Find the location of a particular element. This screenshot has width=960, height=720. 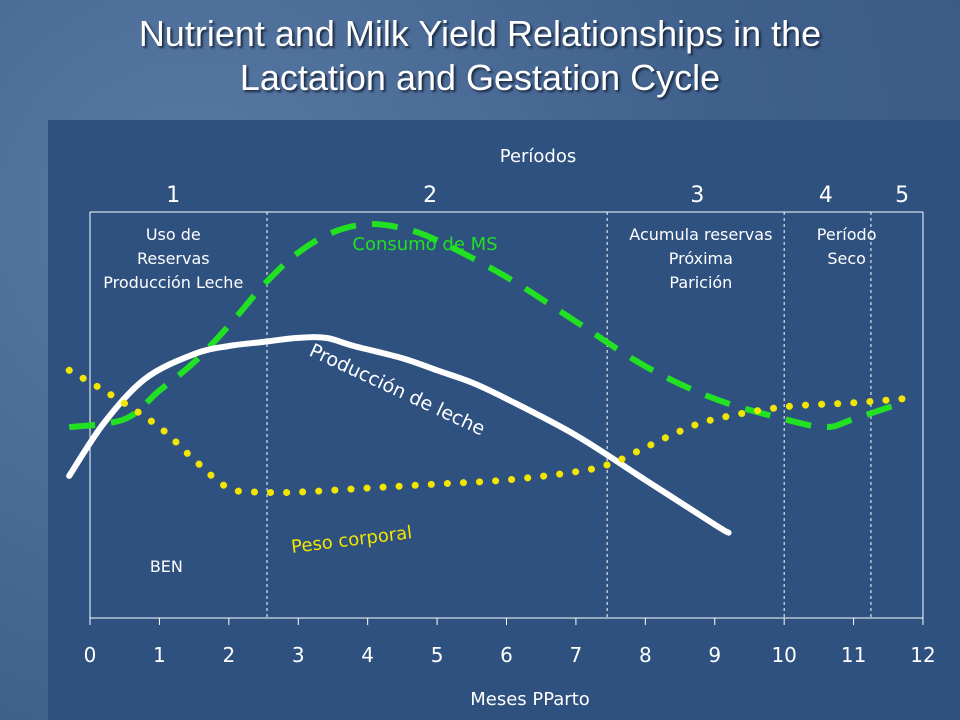

x-tick-label: 12 is located at coordinates (922, 655).